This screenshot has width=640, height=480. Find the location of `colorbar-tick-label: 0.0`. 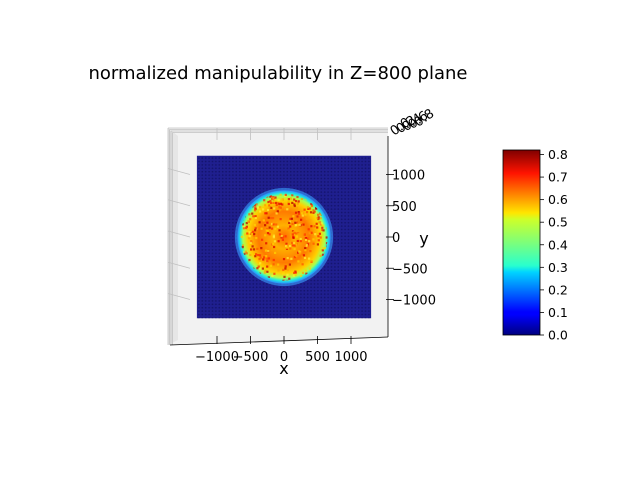

colorbar-tick-label: 0.0 is located at coordinates (558, 335).